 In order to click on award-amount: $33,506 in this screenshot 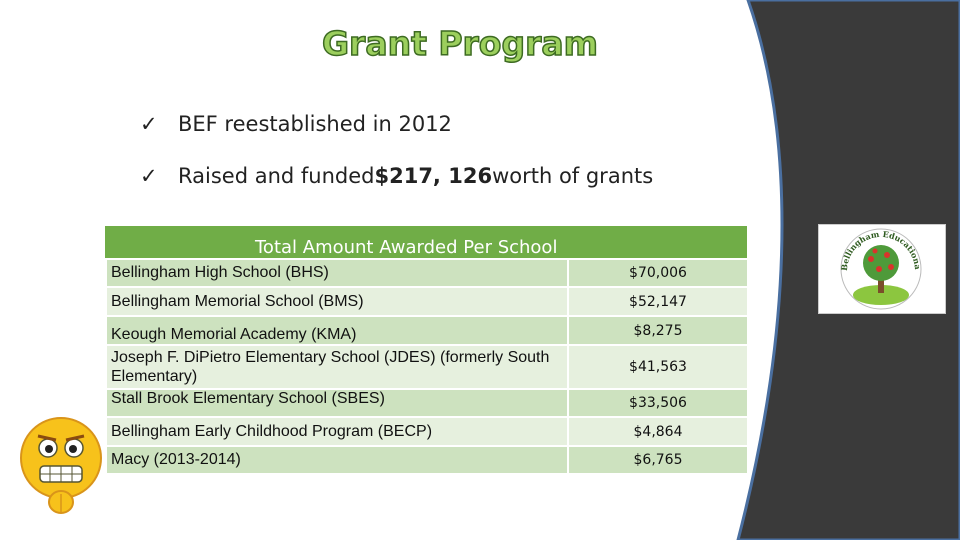, I will do `click(658, 403)`.